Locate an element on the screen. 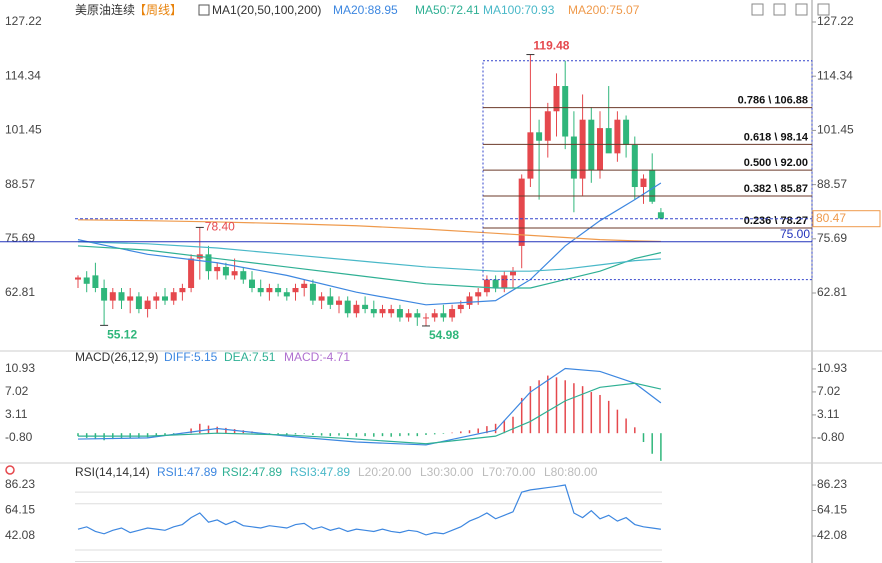 The width and height of the screenshot is (882, 563). y-tick-label: 7.02 is located at coordinates (829, 391).